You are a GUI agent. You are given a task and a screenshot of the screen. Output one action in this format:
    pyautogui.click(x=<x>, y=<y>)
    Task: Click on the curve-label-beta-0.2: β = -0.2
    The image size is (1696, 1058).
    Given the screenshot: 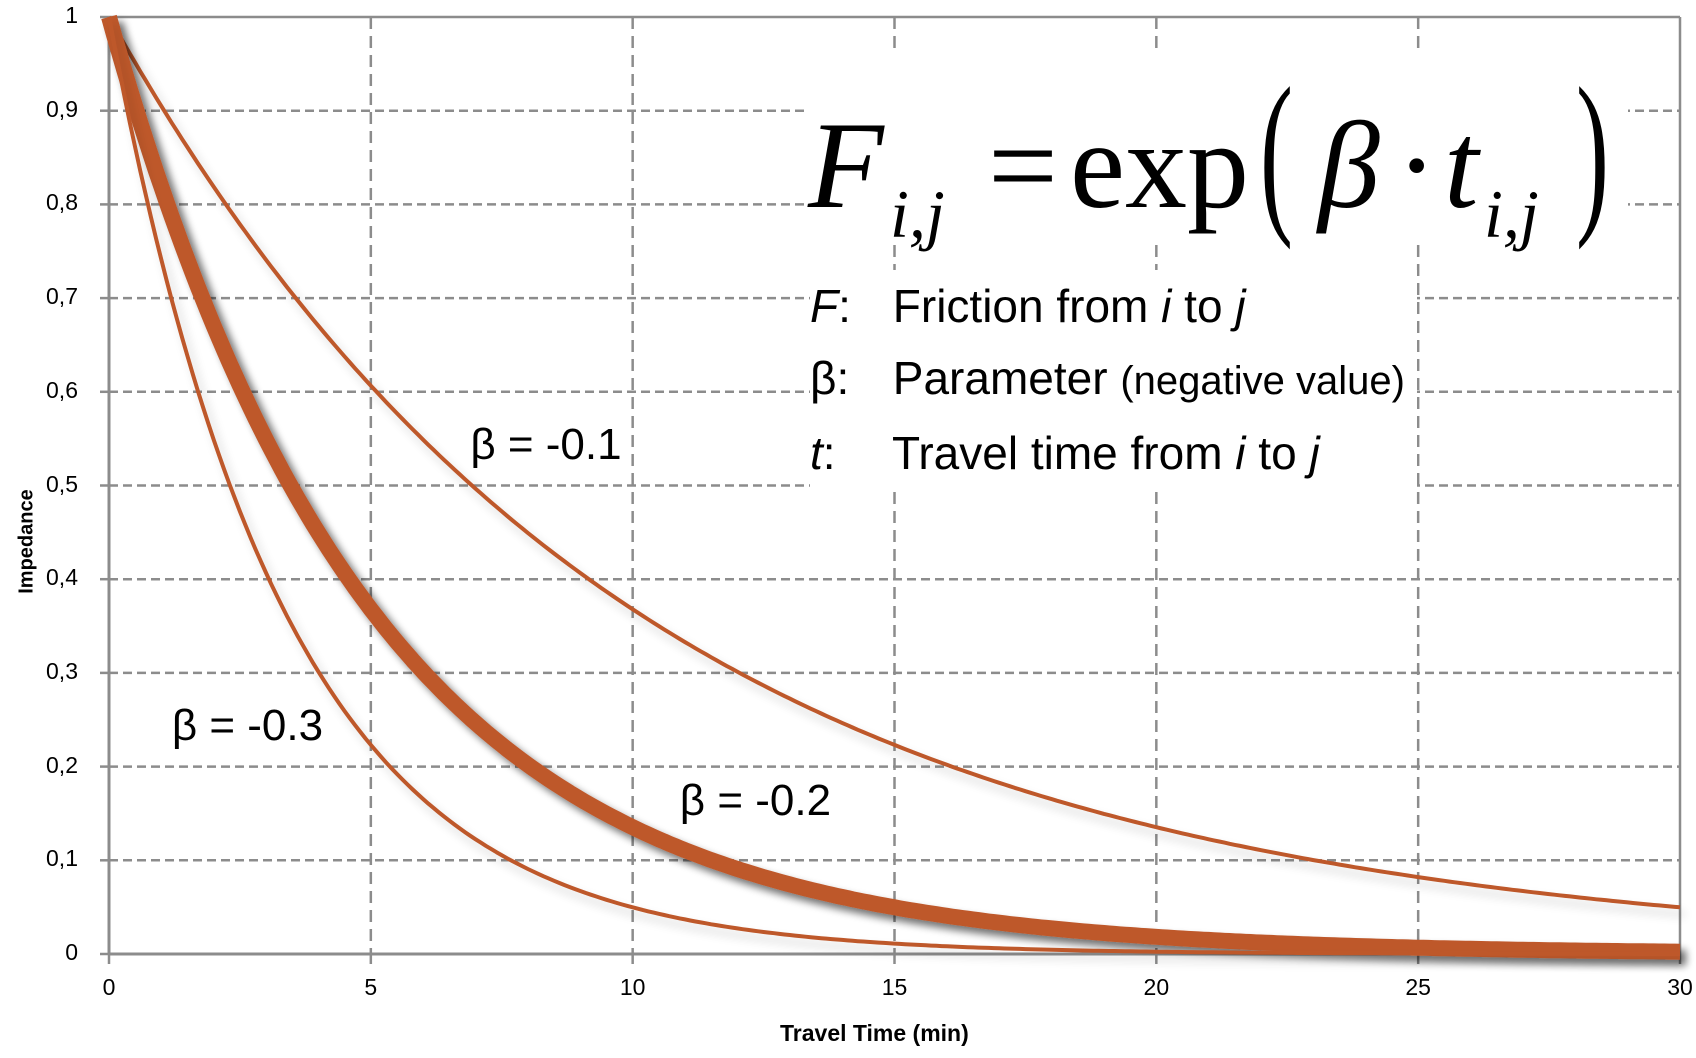 What is the action you would take?
    pyautogui.click(x=755, y=801)
    